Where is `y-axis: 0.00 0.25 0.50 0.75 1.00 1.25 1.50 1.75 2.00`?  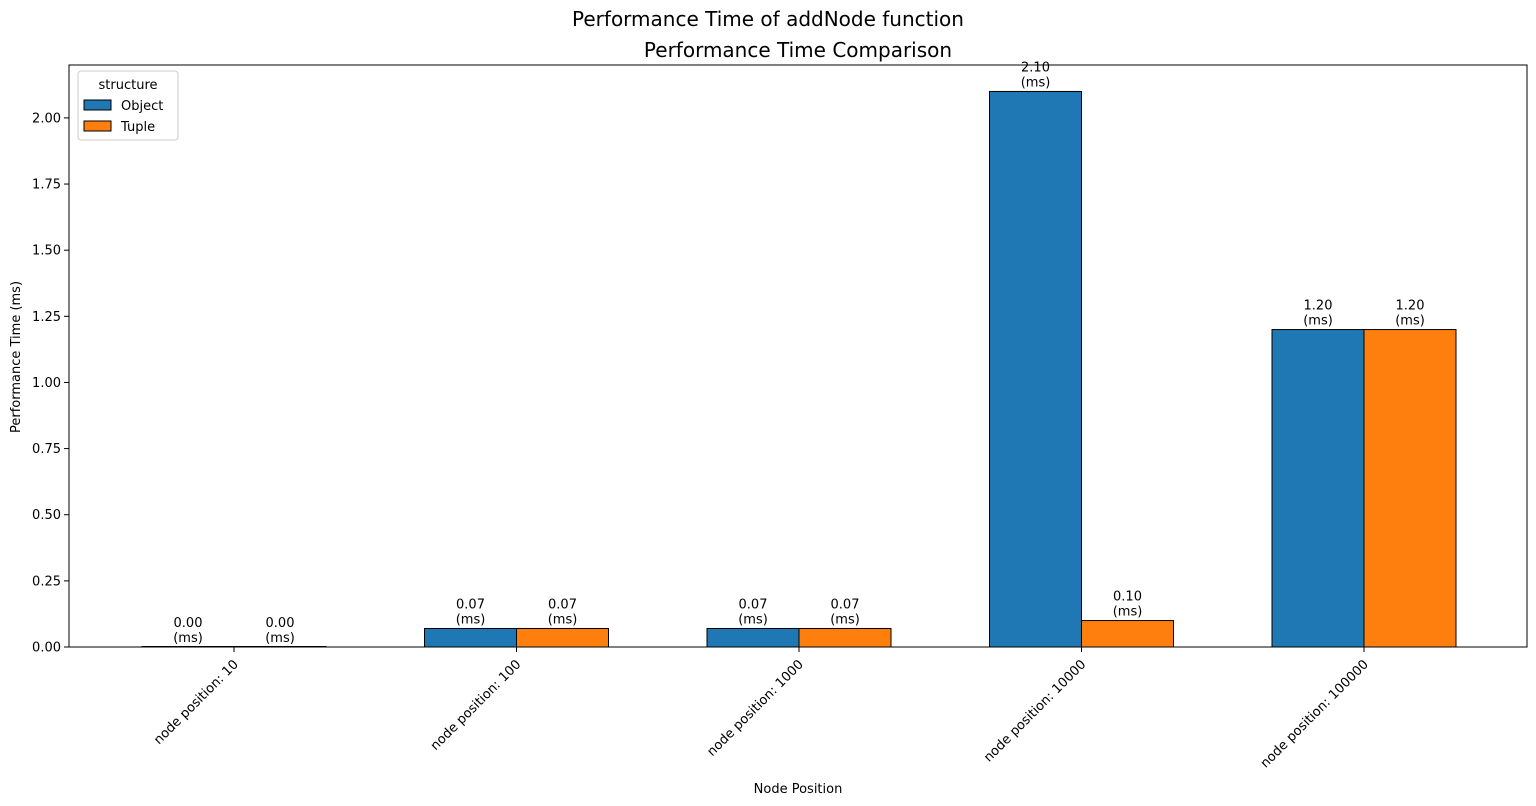 y-axis: 0.00 0.25 0.50 0.75 1.00 1.25 1.50 1.75 2.00 is located at coordinates (50, 383).